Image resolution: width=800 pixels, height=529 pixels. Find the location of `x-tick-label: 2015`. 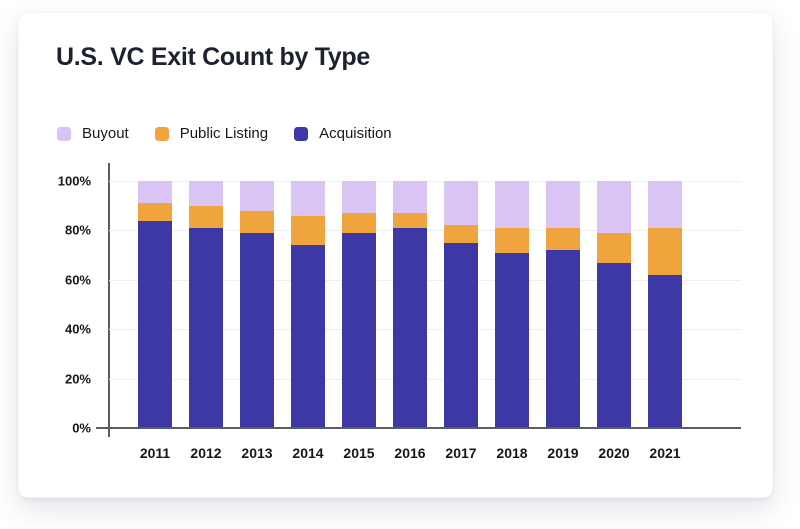

x-tick-label: 2015 is located at coordinates (359, 453).